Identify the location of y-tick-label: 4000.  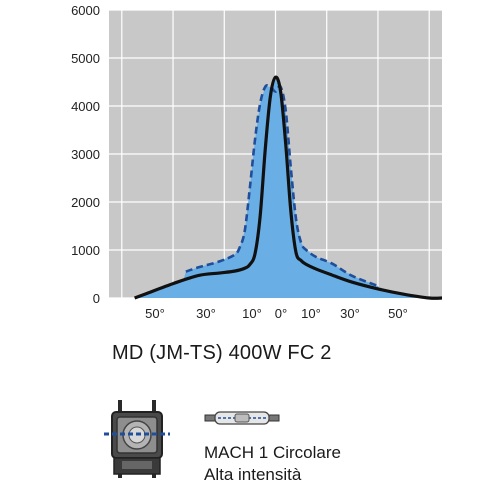
(85, 106).